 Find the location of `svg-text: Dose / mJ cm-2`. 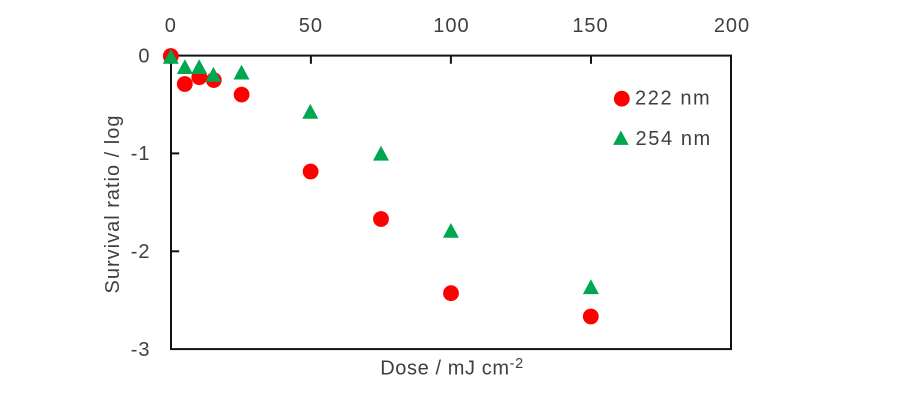

svg-text: Dose / mJ cm-2 is located at coordinates (452, 368).